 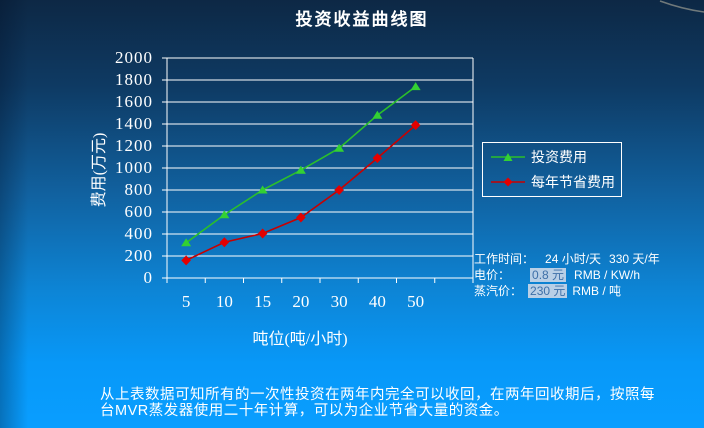 What do you see at coordinates (138, 189) in the screenshot?
I see `y-axis-tick-label: 800` at bounding box center [138, 189].